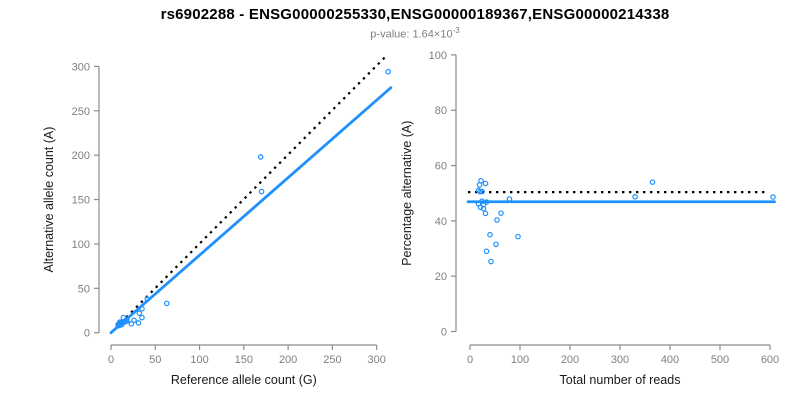 Image resolution: width=800 pixels, height=400 pixels. What do you see at coordinates (81, 156) in the screenshot?
I see `y-tick-label: 200` at bounding box center [81, 156].